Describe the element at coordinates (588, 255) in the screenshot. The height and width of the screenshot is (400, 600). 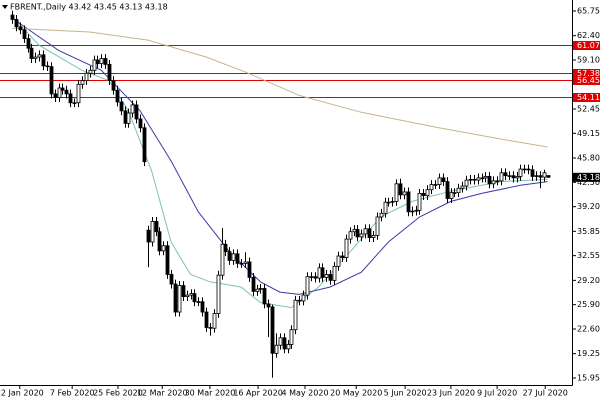
I see `y-tick-label: 32.55` at that location.